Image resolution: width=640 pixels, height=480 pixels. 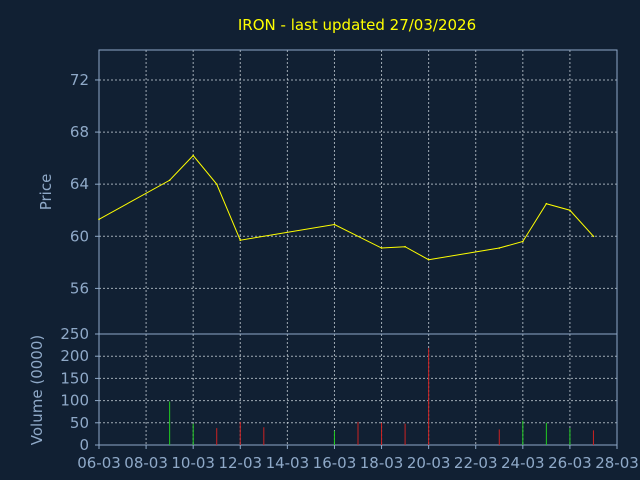 What do you see at coordinates (357, 25) in the screenshot?
I see `chart-title: IRON - last updated 27/03/2026` at bounding box center [357, 25].